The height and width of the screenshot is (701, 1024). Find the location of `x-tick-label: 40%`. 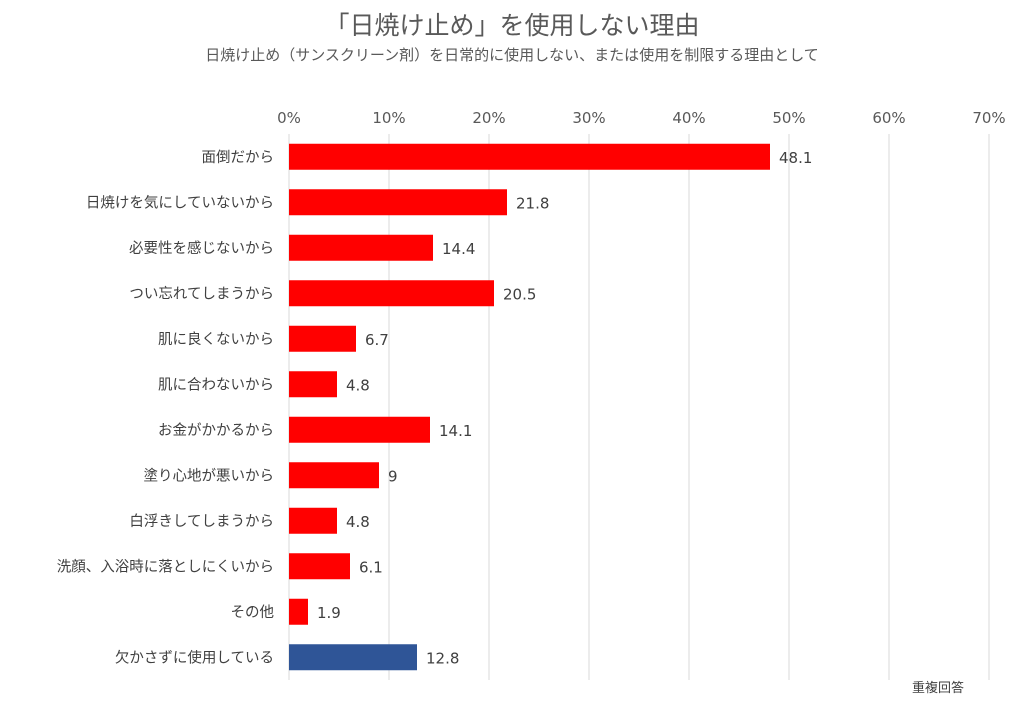

x-tick-label: 40% is located at coordinates (688, 118).